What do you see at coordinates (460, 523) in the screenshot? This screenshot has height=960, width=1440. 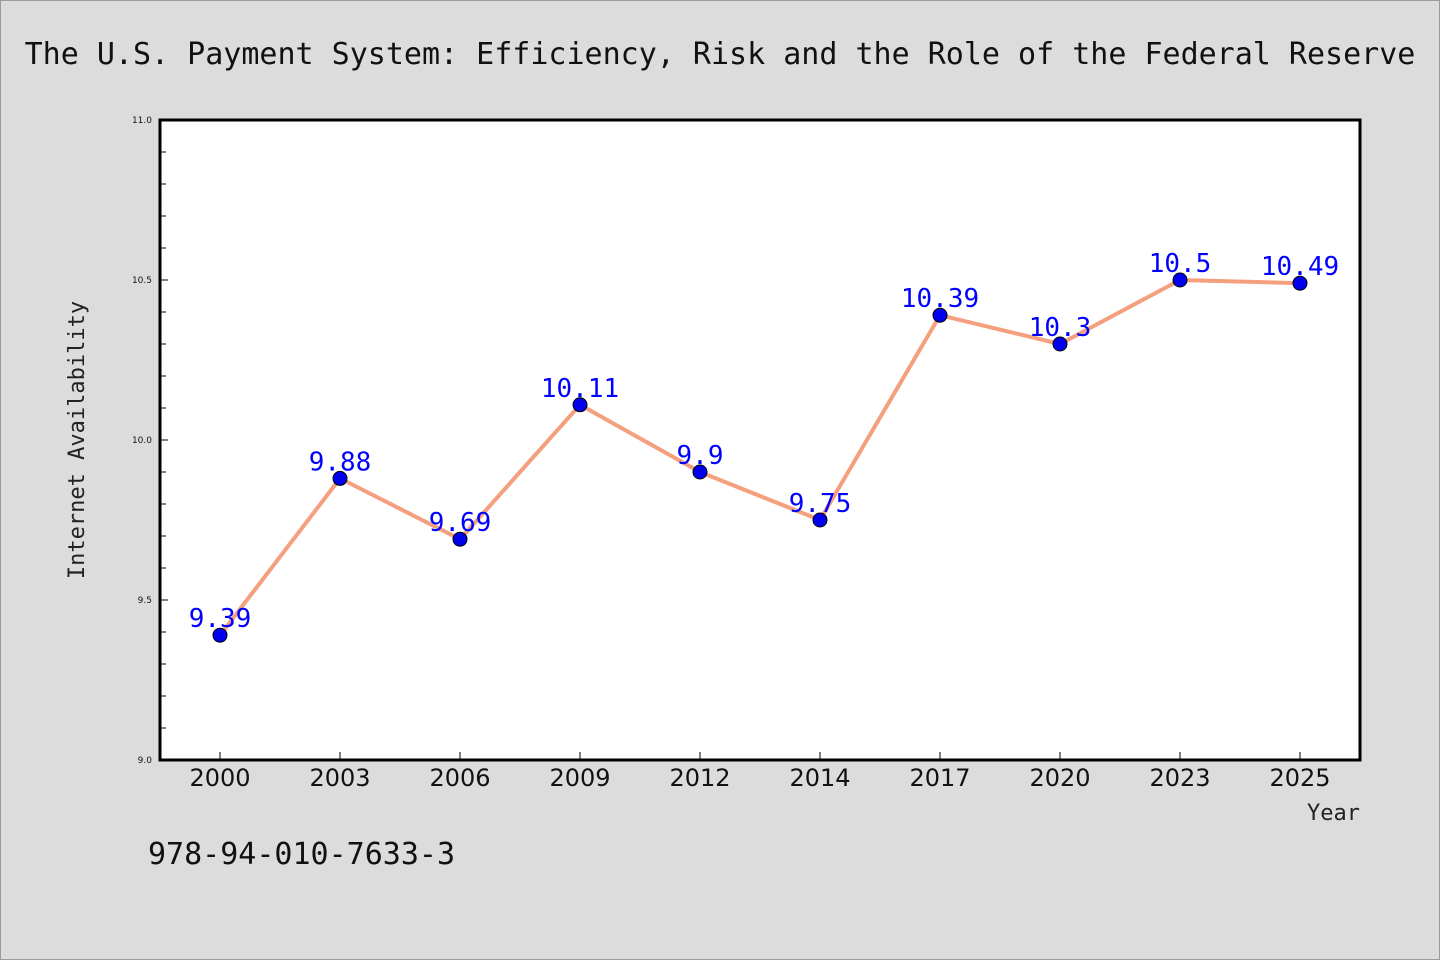 I see `data-label: 9.69` at bounding box center [460, 523].